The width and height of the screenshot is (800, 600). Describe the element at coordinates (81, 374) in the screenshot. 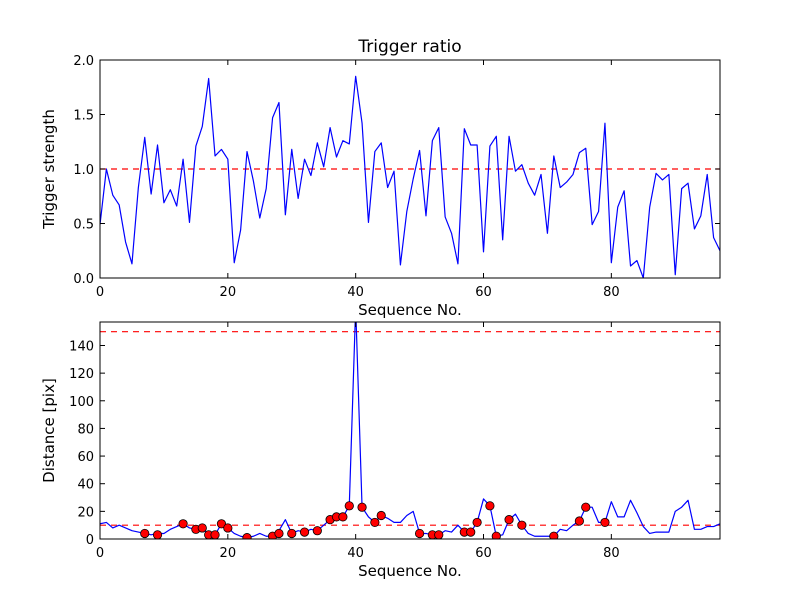

I see `y-tick-label: 120` at that location.